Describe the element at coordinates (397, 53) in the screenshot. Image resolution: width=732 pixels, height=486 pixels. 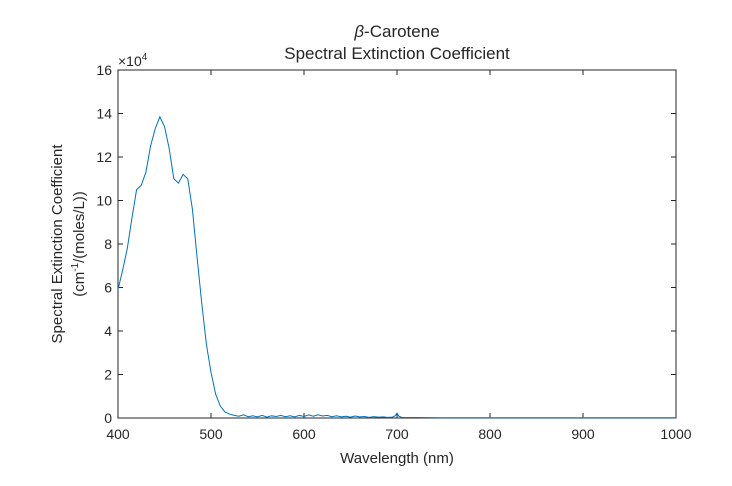
I see `chart-title-line2: Spectral Extinction Coefficient` at that location.